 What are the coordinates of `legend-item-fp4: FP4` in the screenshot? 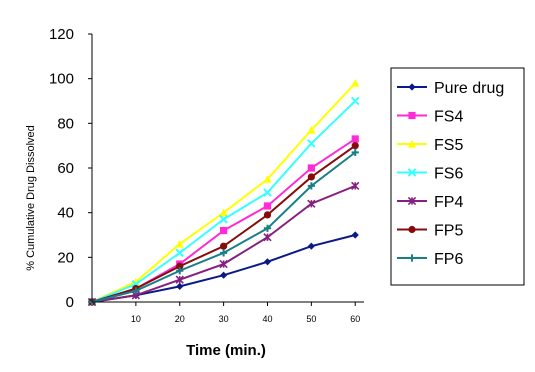 It's located at (430, 202).